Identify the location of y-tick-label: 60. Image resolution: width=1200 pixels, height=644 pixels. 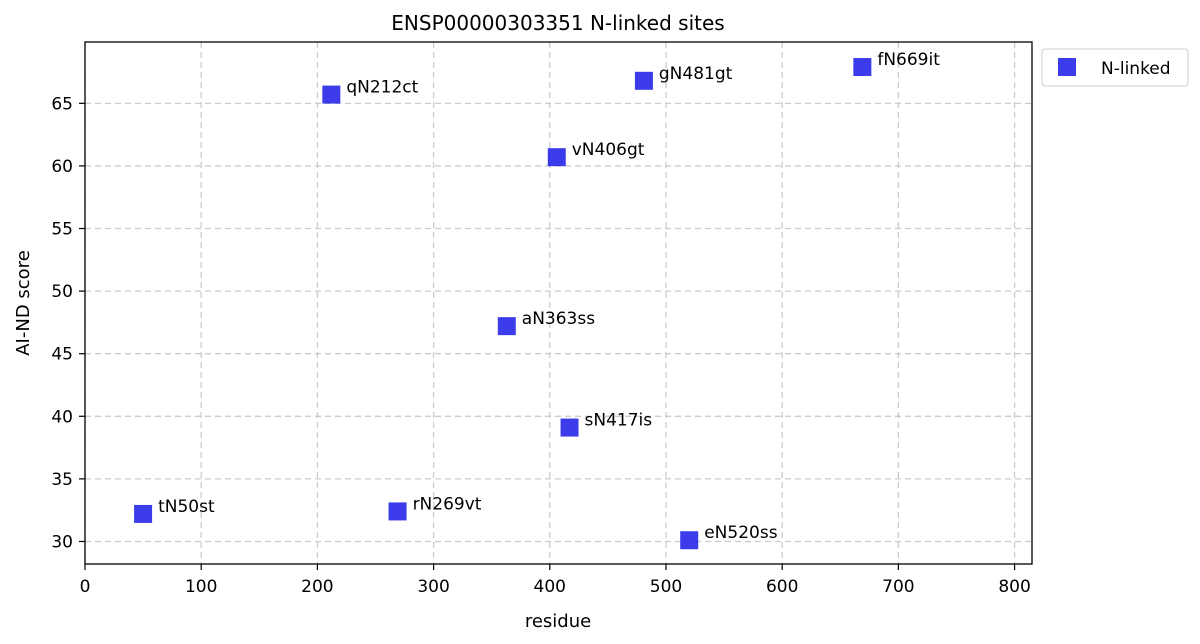
(62, 167).